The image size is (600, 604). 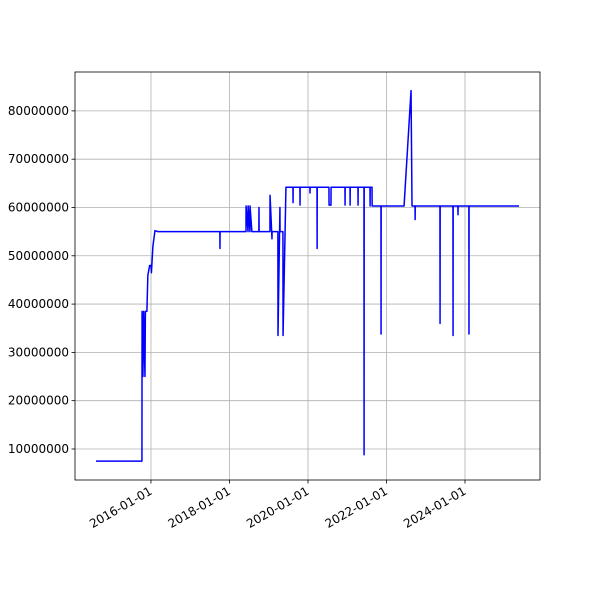 I want to click on x-tick-label: 2018-01-01, so click(x=199, y=507).